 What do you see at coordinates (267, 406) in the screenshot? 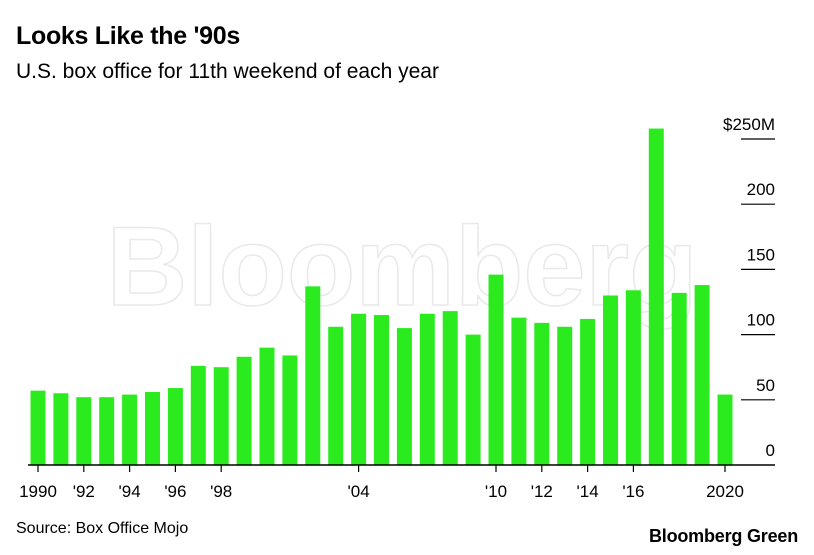
I see `bar-2000` at bounding box center [267, 406].